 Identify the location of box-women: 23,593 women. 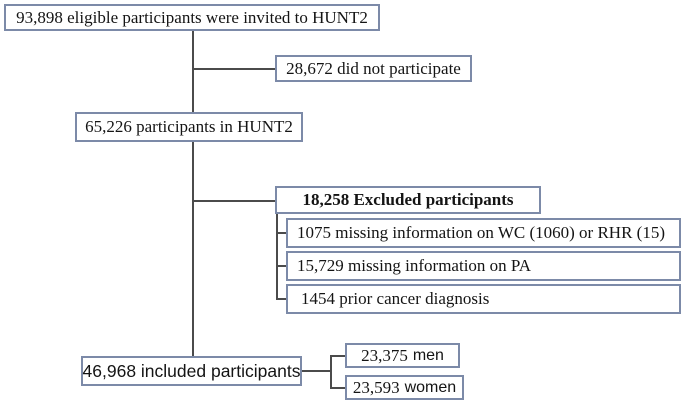
(404, 387).